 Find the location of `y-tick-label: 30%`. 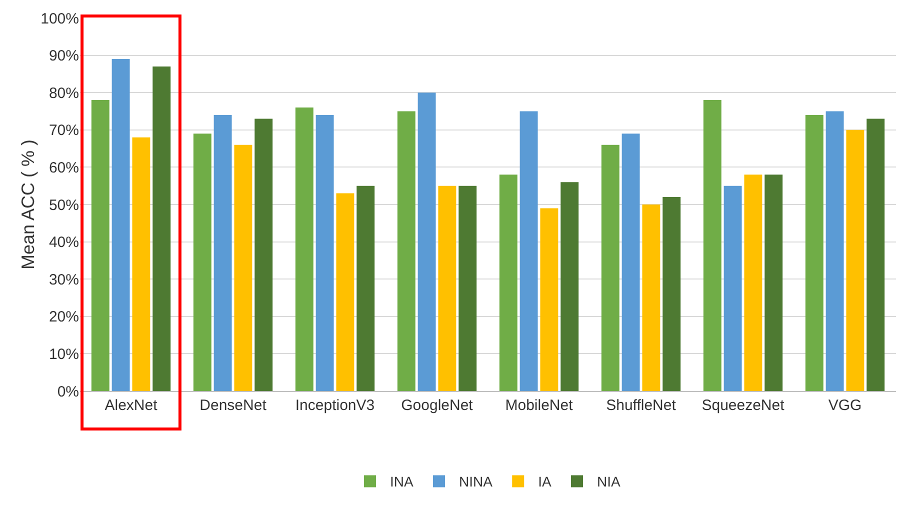

y-tick-label: 30% is located at coordinates (63, 279).